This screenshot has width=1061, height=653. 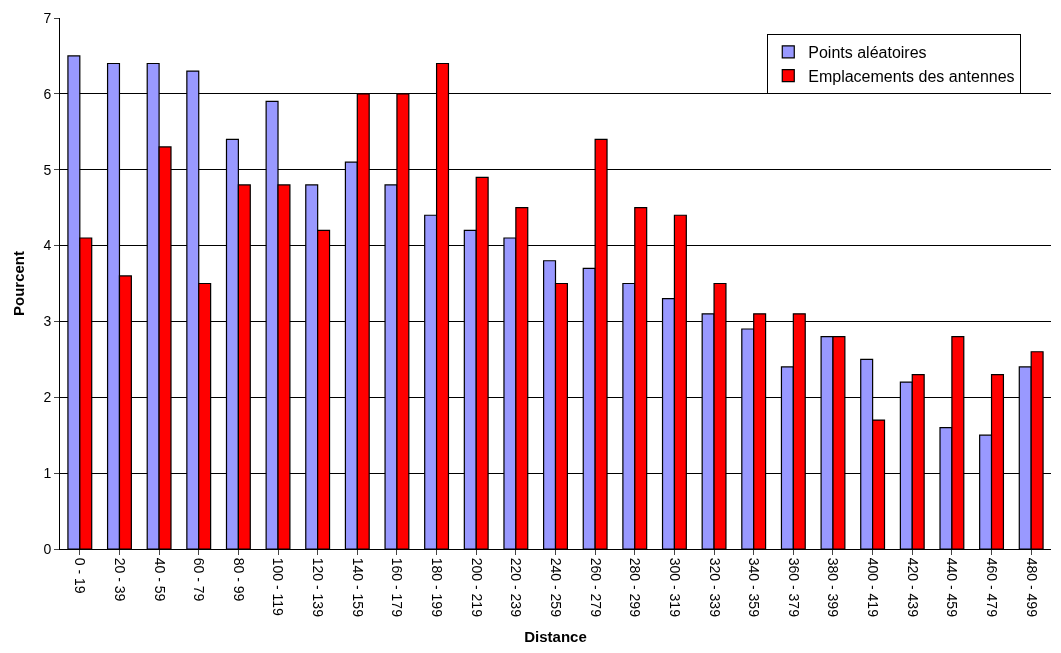 I want to click on x-tick-label: 60 - 79, so click(x=199, y=579).